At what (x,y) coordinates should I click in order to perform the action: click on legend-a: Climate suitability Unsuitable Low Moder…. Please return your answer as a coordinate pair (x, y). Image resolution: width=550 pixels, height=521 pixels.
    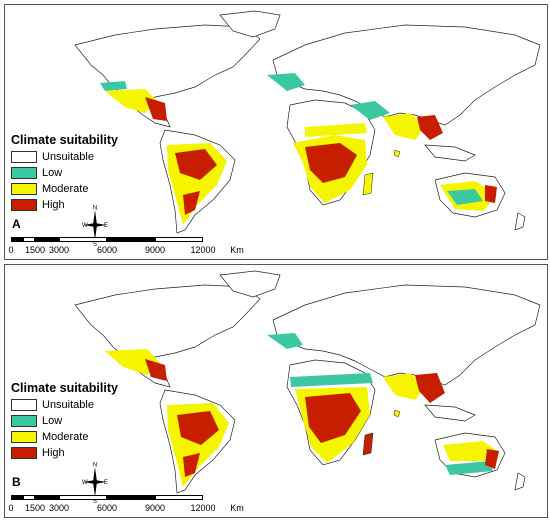
    Looking at the image, I should click on (64, 173).